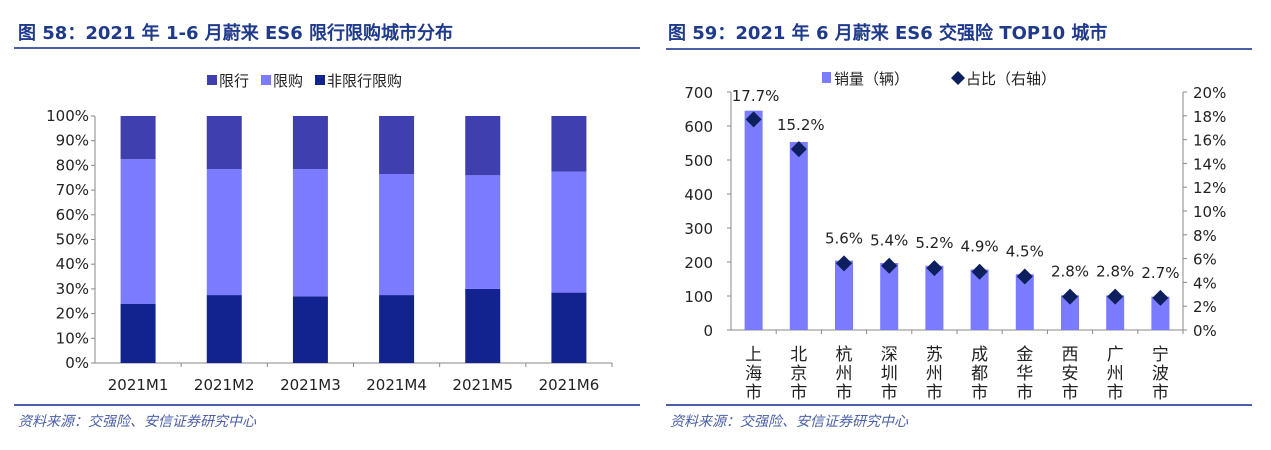 Image resolution: width=1271 pixels, height=450 pixels. Describe the element at coordinates (72, 289) in the screenshot. I see `y-tick-label: 30%` at that location.